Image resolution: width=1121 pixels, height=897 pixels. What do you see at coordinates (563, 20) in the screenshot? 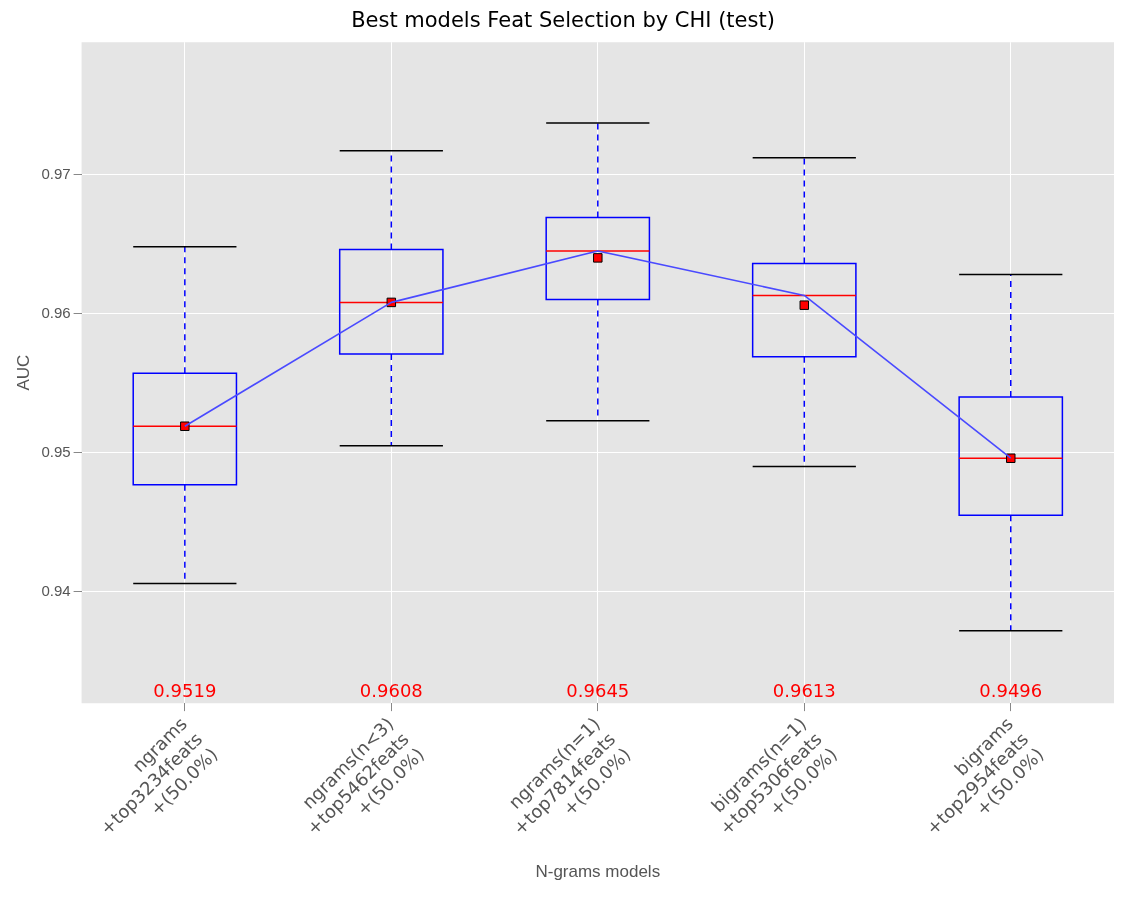
I see `chart-title: Best models Feat Selection by CHI (test)` at bounding box center [563, 20].